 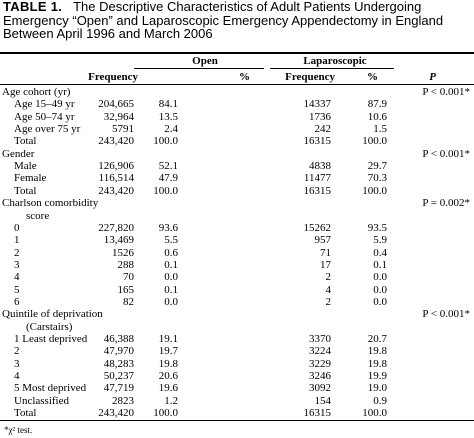 What do you see at coordinates (237, 216) in the screenshot?
I see `table-row: score` at bounding box center [237, 216].